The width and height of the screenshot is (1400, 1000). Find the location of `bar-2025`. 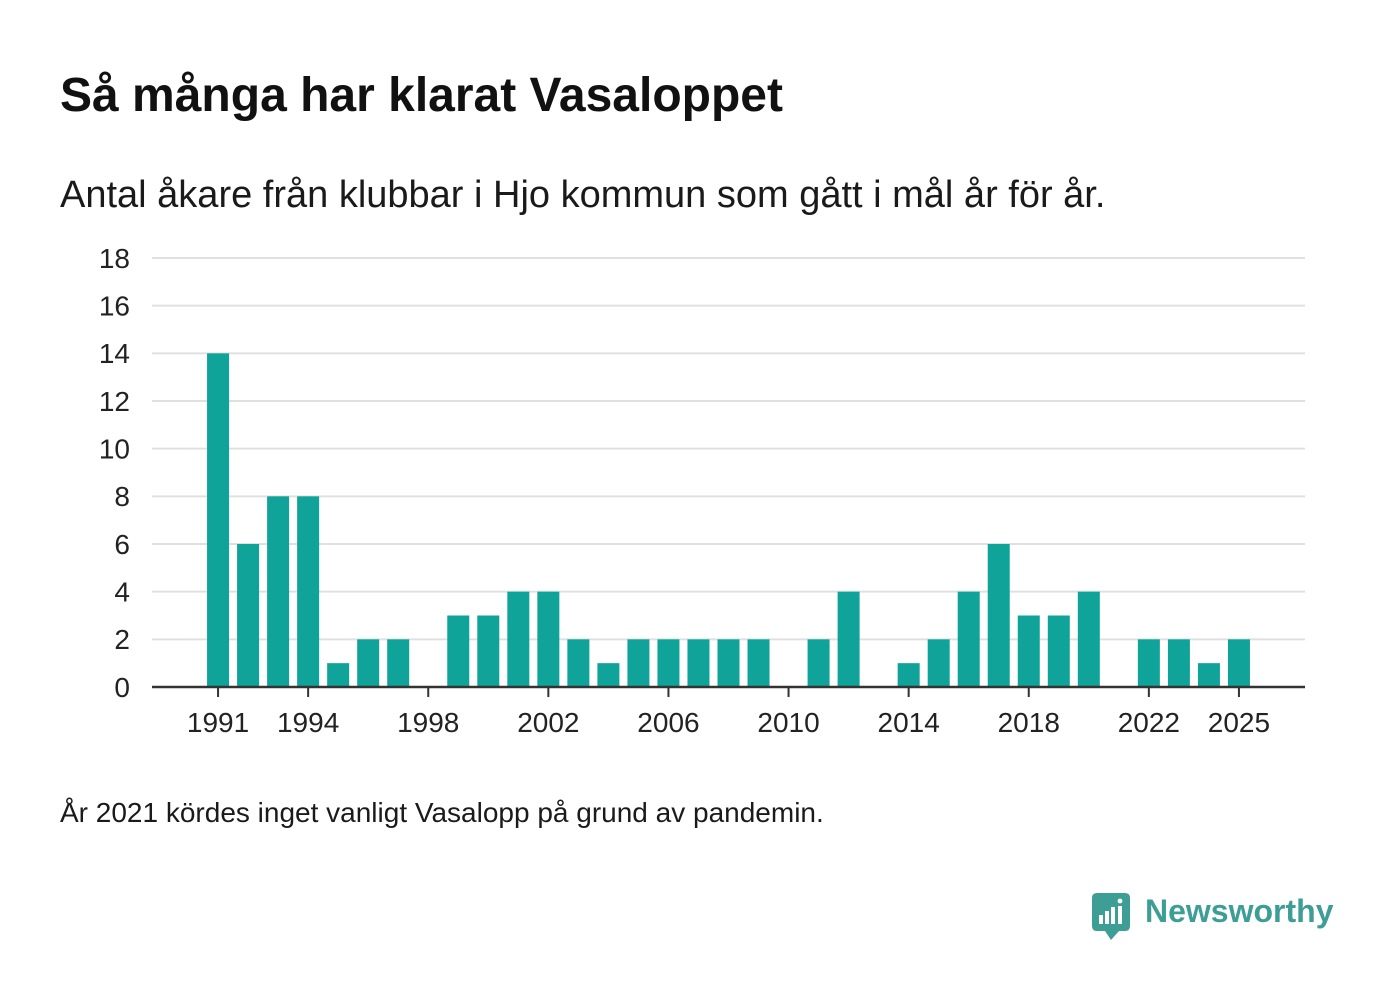

bar-2025 is located at coordinates (1238, 663).